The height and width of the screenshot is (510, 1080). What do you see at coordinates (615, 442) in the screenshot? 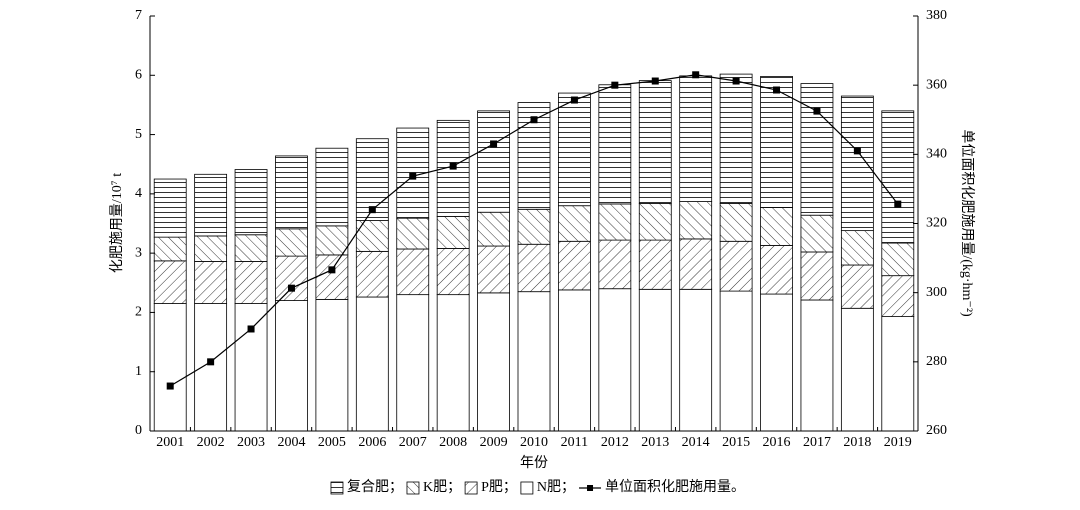
I see `x-tick-label: 2012` at bounding box center [615, 442].